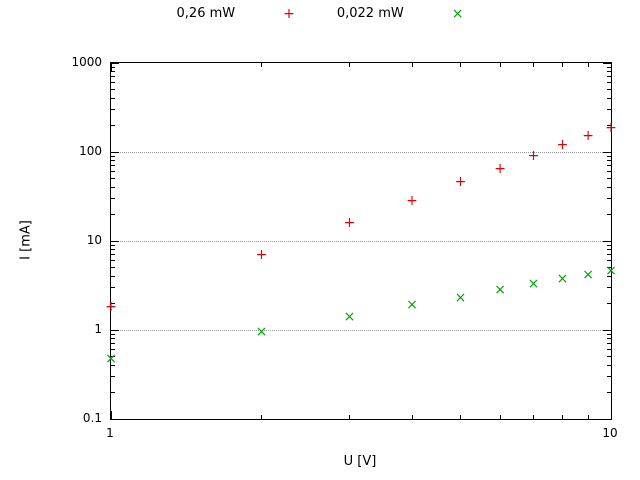  What do you see at coordinates (98, 329) in the screenshot?
I see `y-tick-label: 1` at bounding box center [98, 329].